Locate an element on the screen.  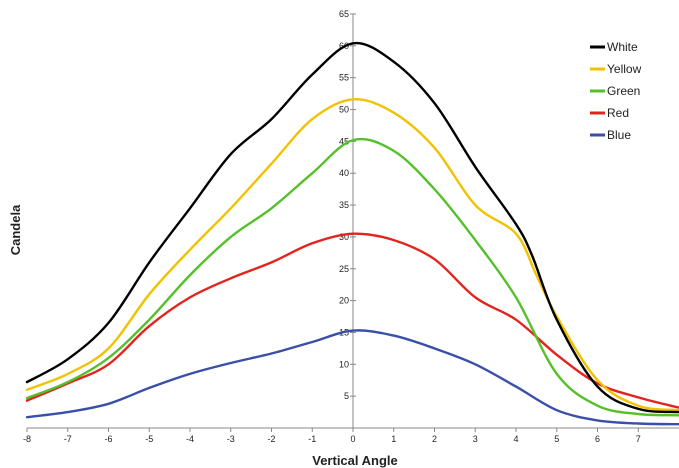
y-tick-label: 25 is located at coordinates (344, 269).